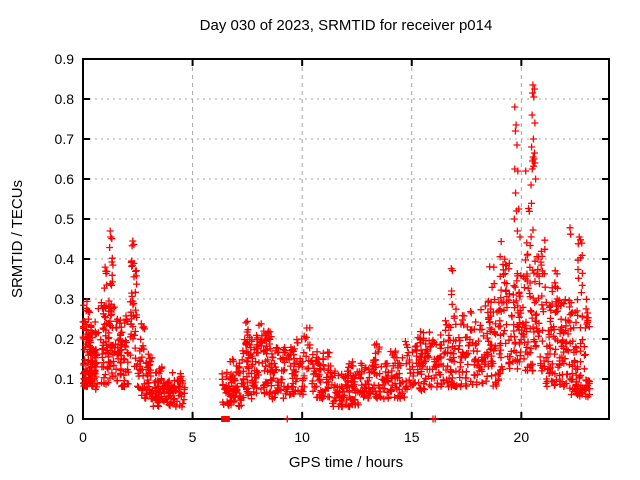 The height and width of the screenshot is (480, 640). I want to click on y-tick-label: 0.7, so click(65, 139).